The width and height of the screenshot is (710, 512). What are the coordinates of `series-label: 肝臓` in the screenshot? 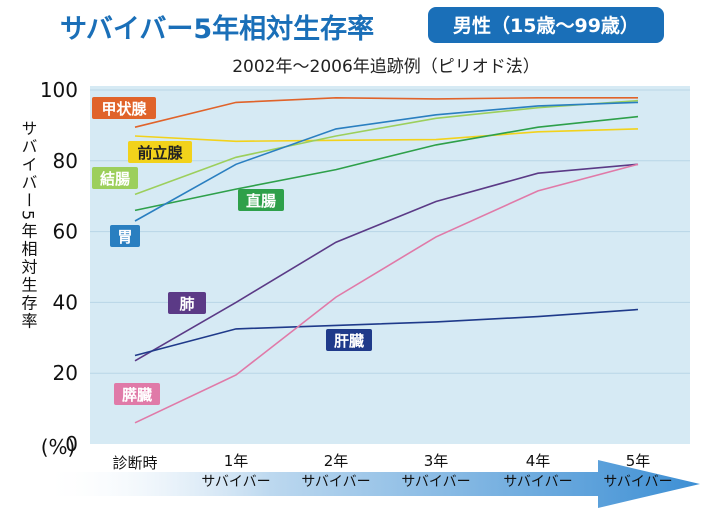 It's located at (349, 341).